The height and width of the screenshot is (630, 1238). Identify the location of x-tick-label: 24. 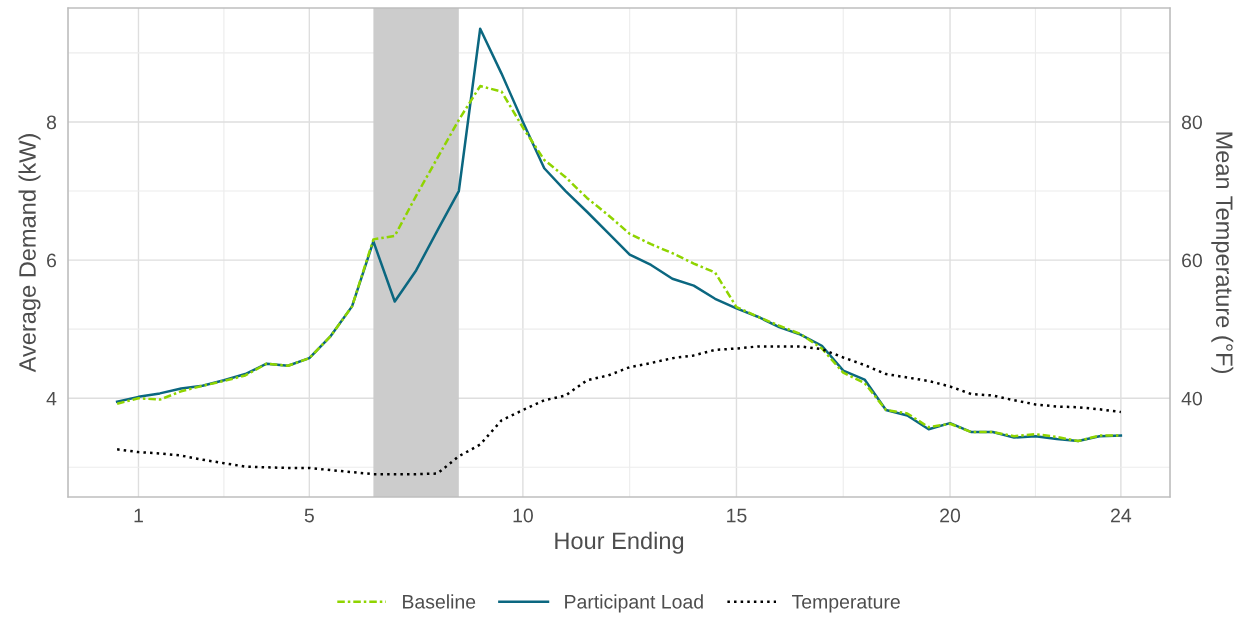
(1121, 515).